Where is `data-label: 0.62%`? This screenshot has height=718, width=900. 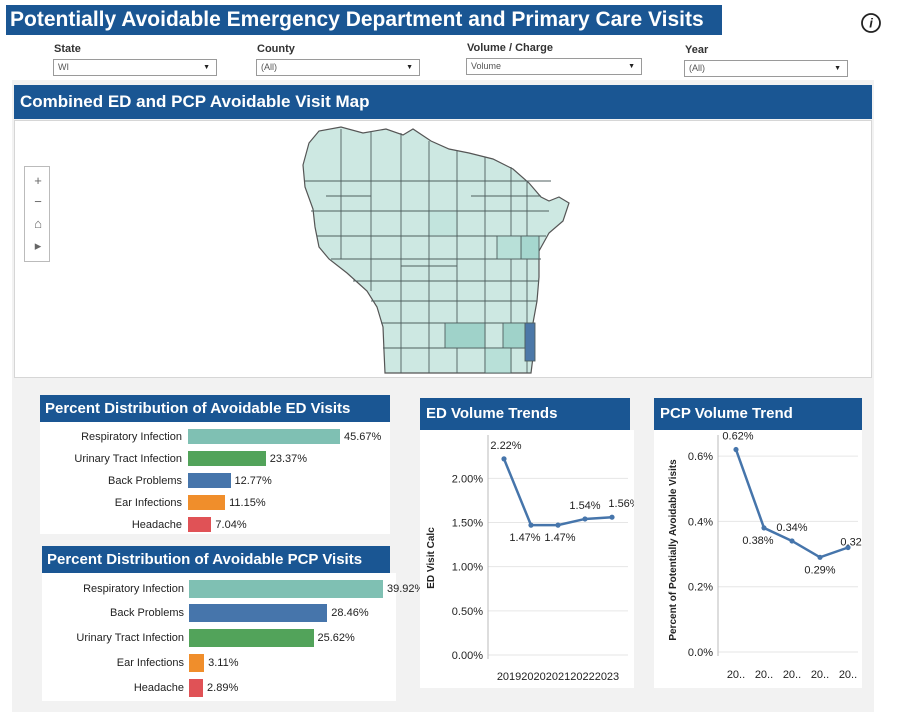
data-label: 0.62% is located at coordinates (737, 437).